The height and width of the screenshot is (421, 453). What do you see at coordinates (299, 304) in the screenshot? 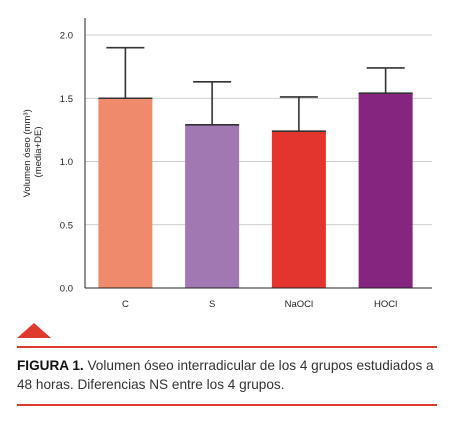
I see `x-tick-label: NaOCl` at bounding box center [299, 304].